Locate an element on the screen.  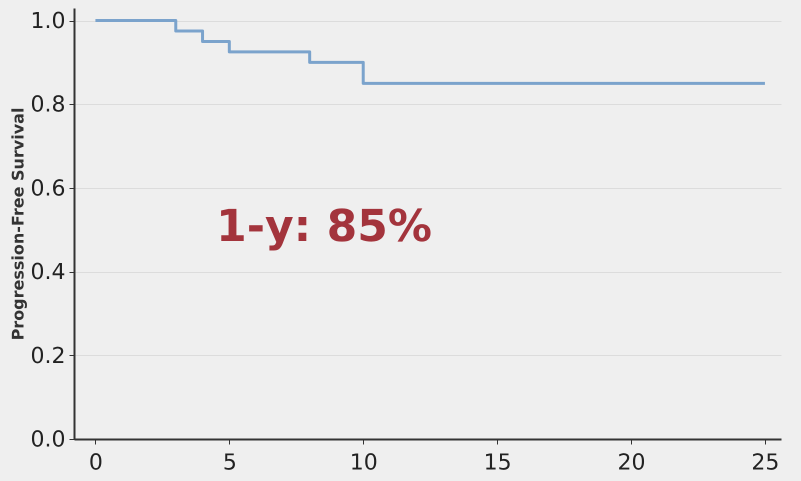
y-tick-label: 0.6 is located at coordinates (48, 189).